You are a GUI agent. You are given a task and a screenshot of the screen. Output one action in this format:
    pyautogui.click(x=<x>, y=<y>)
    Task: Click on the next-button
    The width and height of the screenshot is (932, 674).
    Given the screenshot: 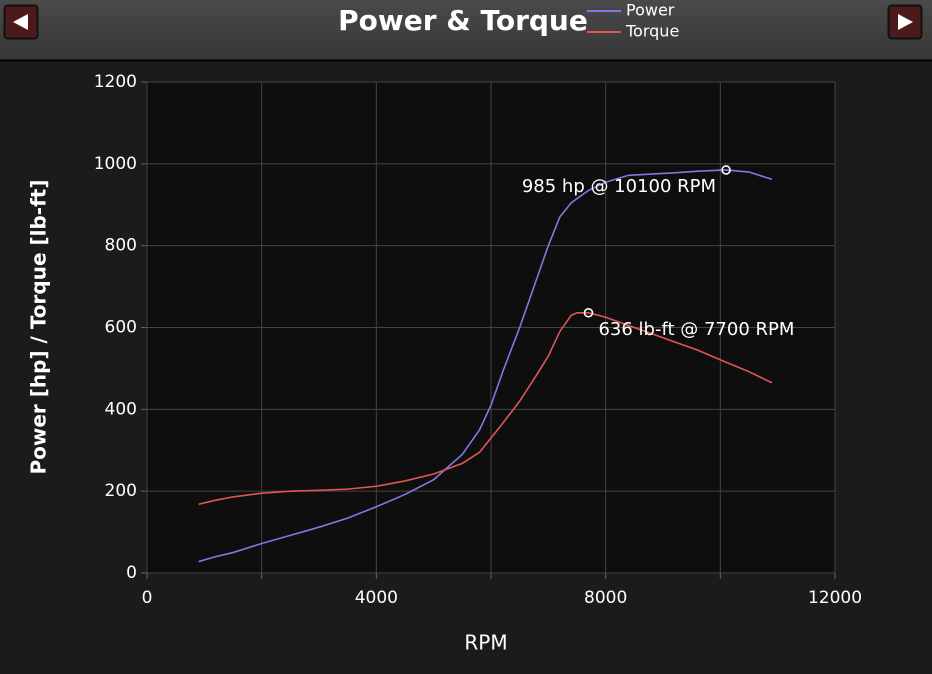 What is the action you would take?
    pyautogui.click(x=905, y=22)
    